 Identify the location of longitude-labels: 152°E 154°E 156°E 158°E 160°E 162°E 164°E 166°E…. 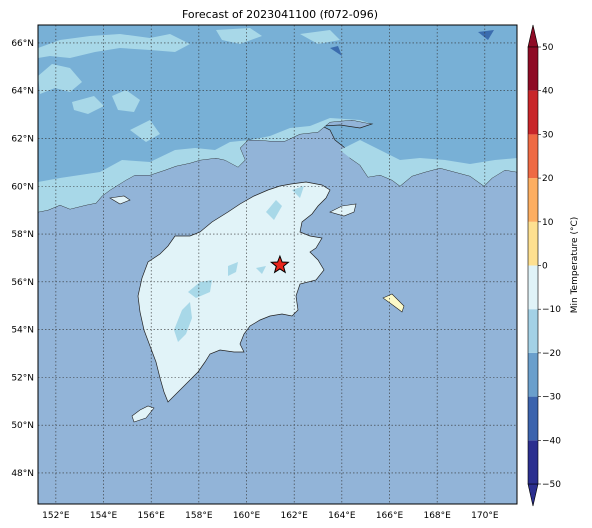
(270, 516).